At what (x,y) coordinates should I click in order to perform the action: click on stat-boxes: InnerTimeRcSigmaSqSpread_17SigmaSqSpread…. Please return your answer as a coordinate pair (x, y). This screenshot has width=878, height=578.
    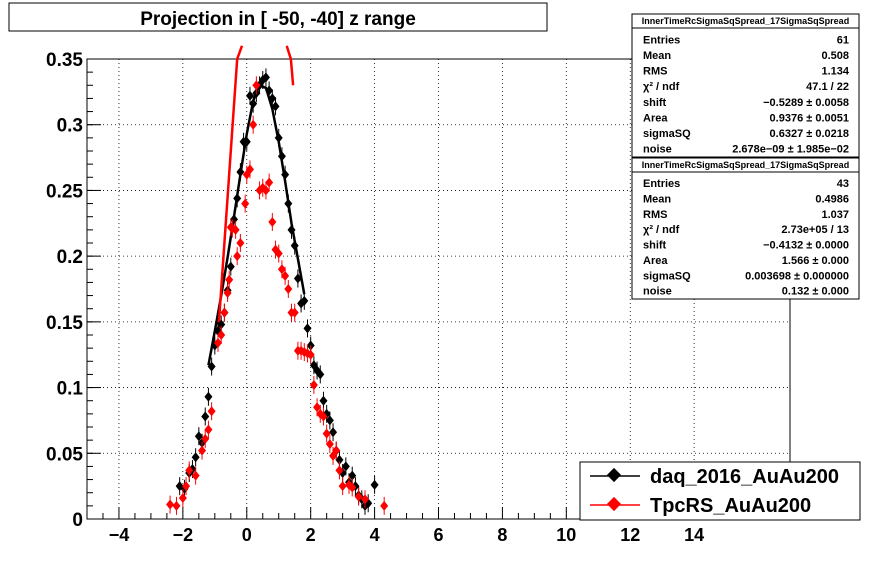
    Looking at the image, I should click on (745, 156).